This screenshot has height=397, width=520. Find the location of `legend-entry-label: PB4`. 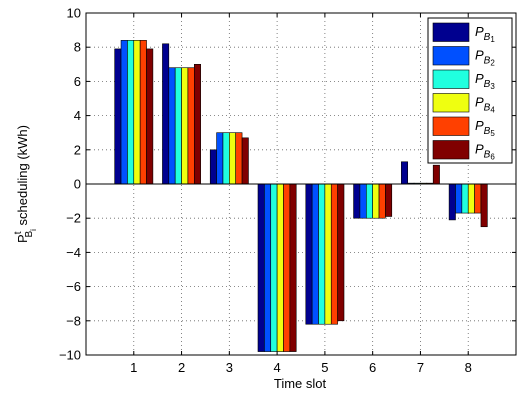

legend-entry-label: PB4 is located at coordinates (485, 105).